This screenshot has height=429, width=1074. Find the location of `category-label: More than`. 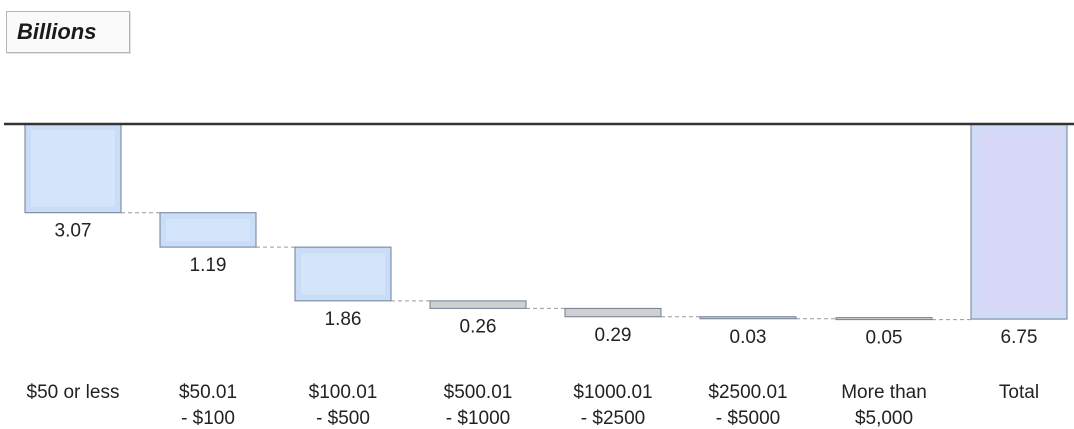

category-label: More than is located at coordinates (884, 392).